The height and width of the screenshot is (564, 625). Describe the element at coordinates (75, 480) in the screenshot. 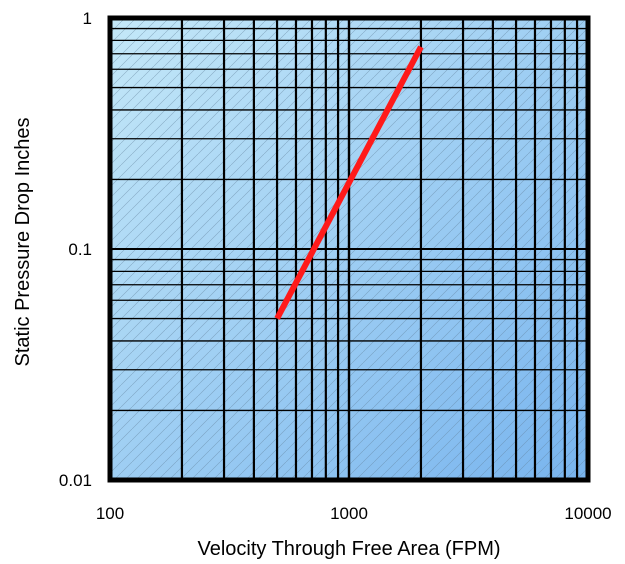

I see `y-tick-label: 0.01` at that location.